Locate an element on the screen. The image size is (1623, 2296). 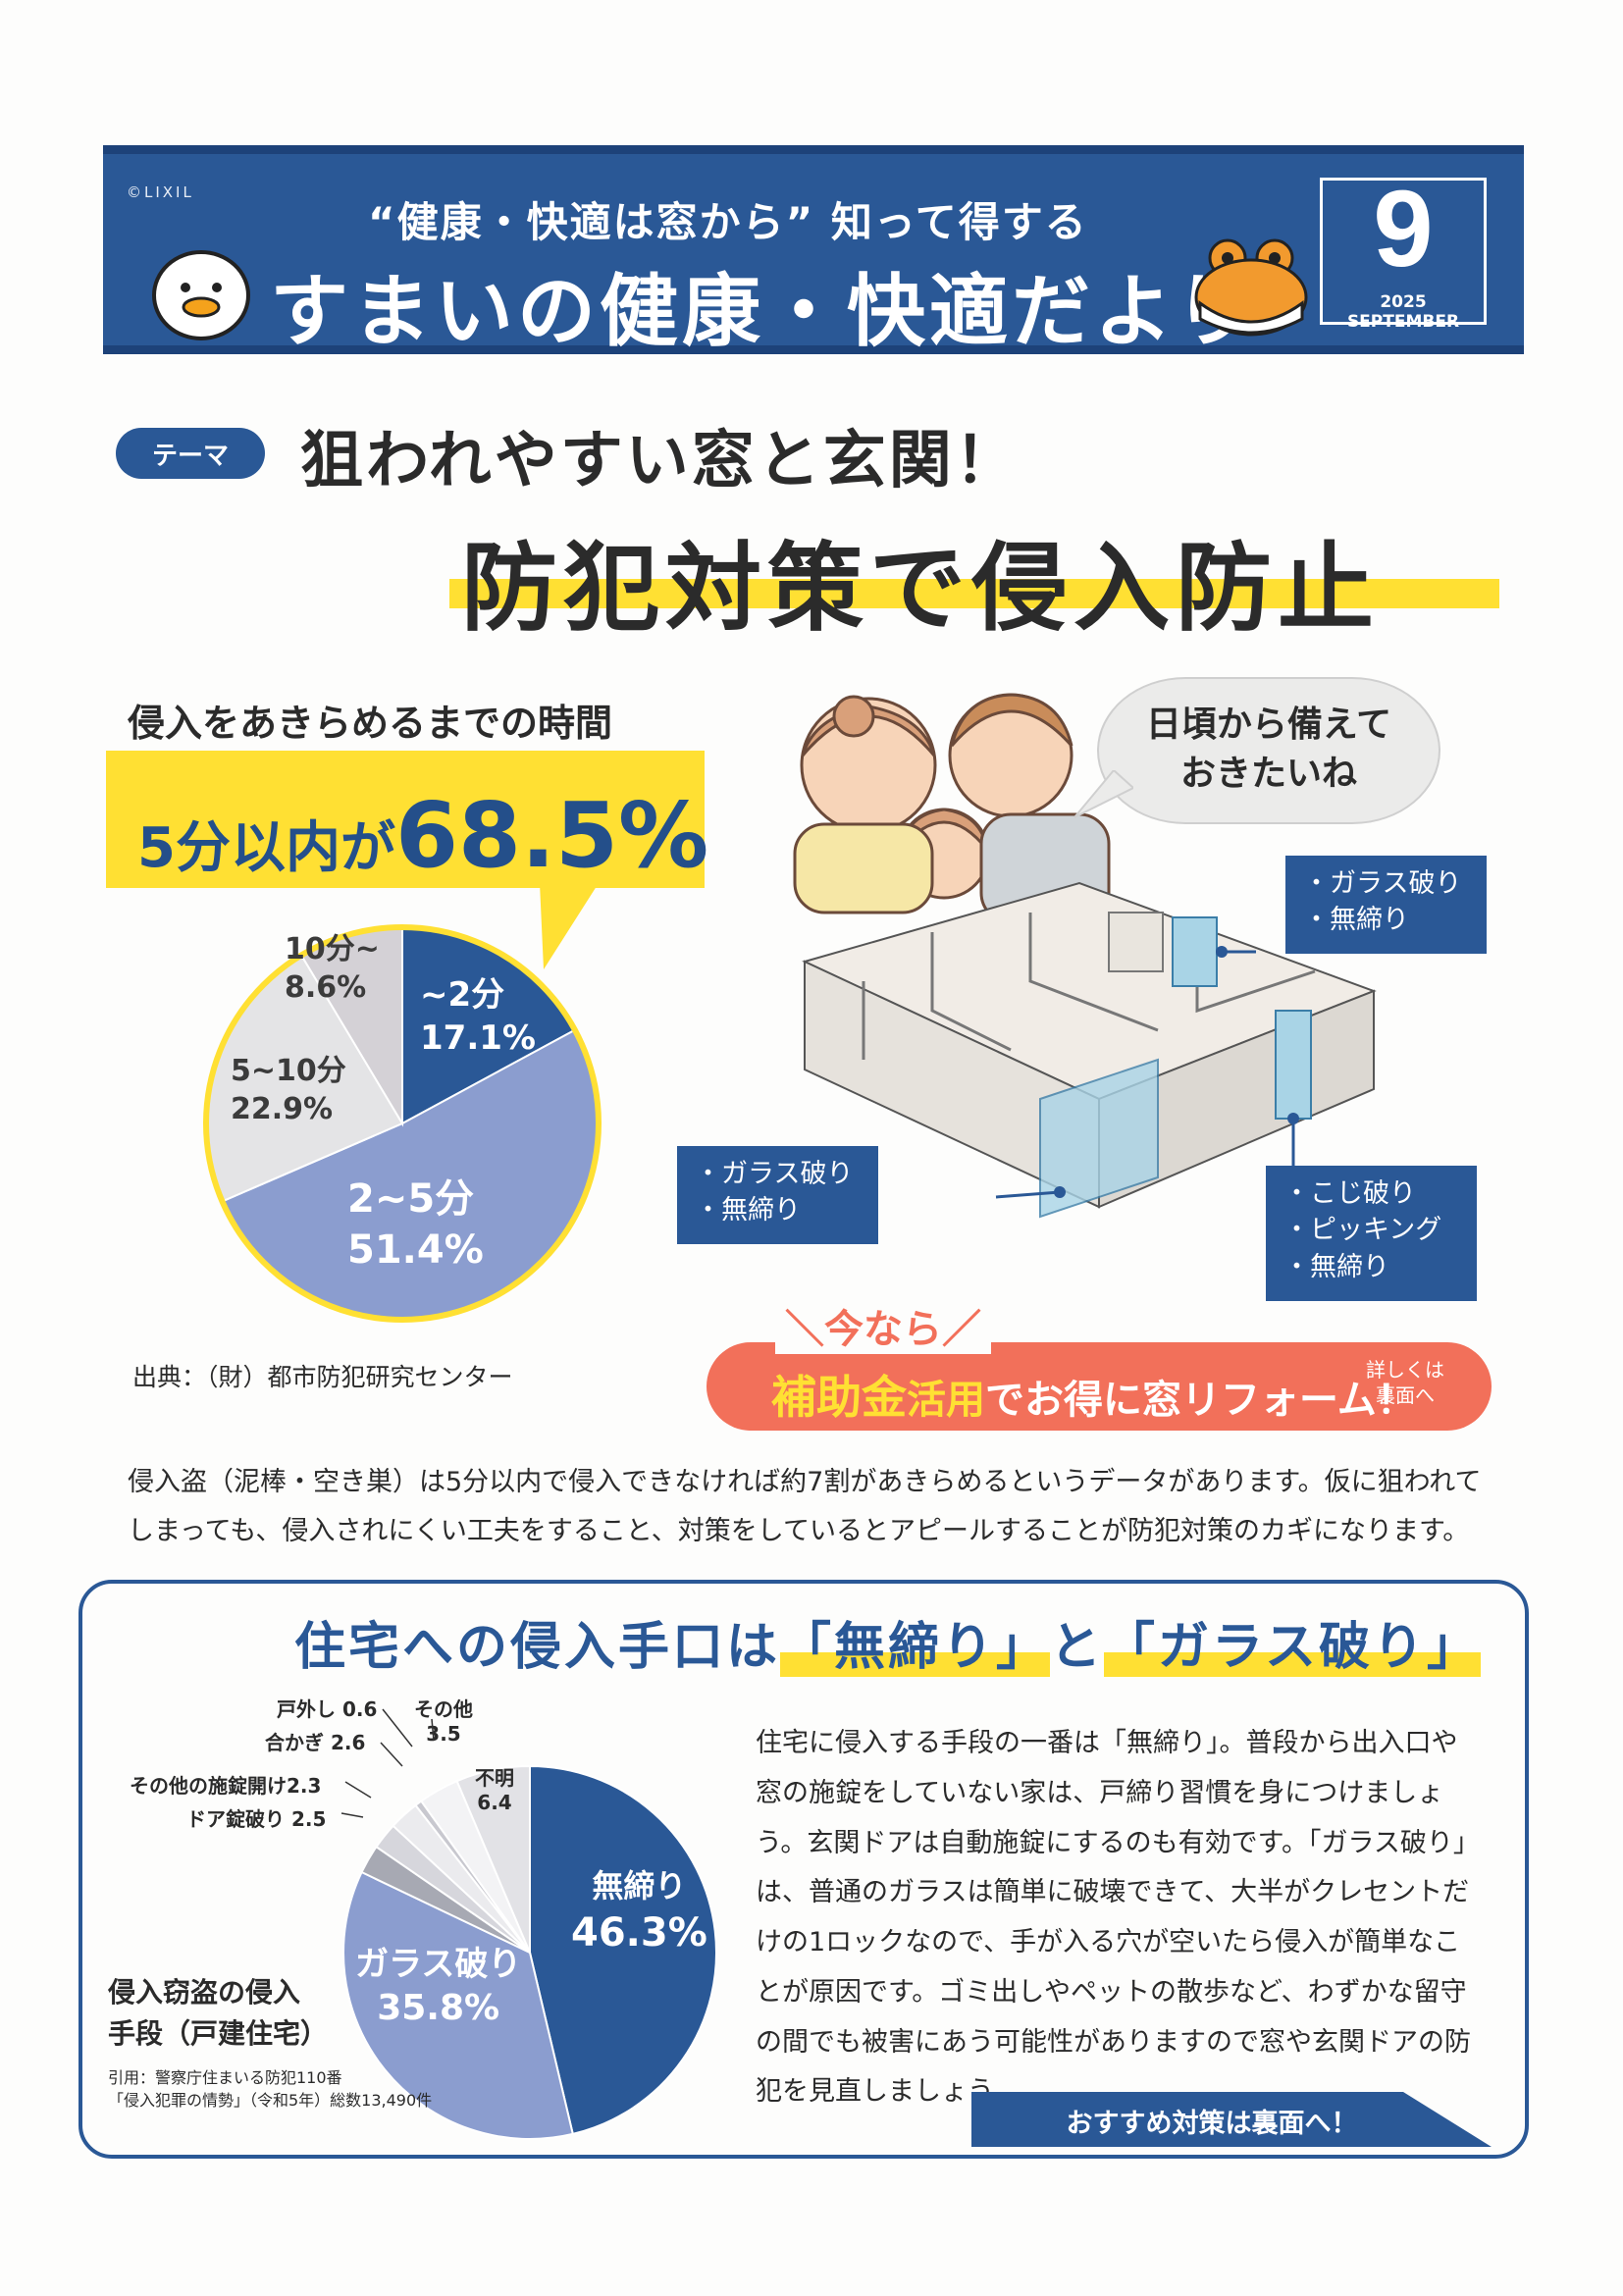
header-tagline: “健康・快適は窓から” 知って得する is located at coordinates (728, 222).